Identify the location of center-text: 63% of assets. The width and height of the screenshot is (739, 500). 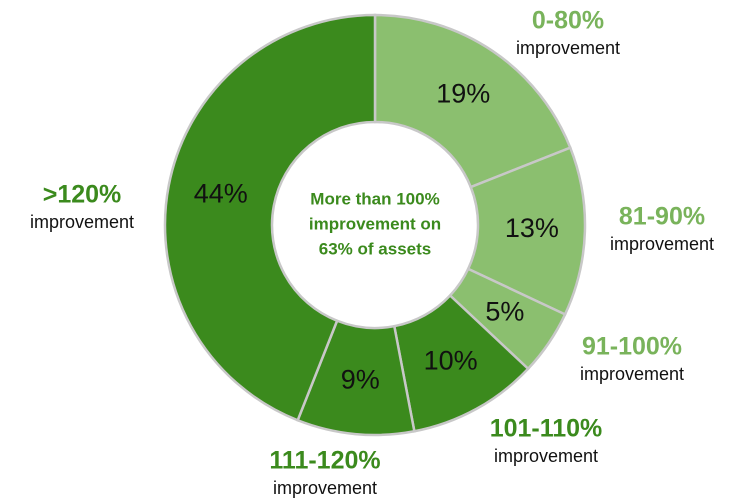
(375, 248).